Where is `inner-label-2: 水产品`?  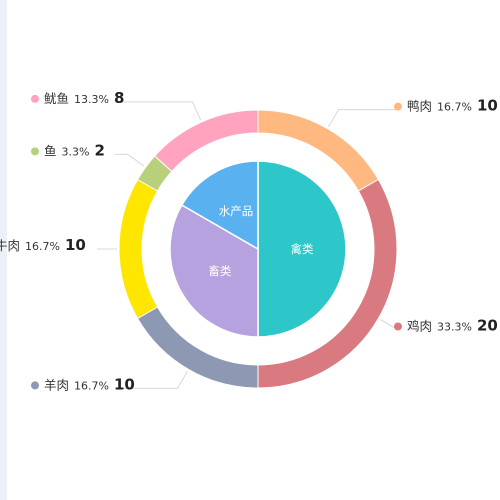
inner-label-2: 水产品 is located at coordinates (236, 211).